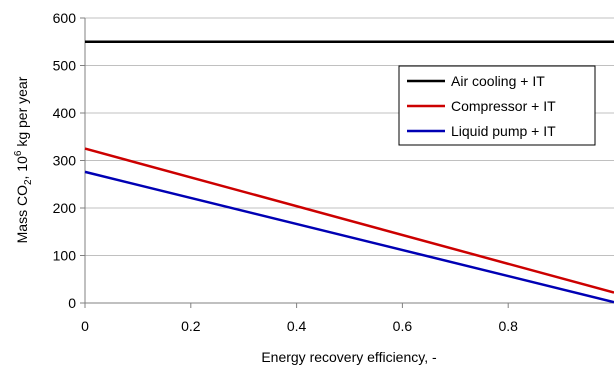 This screenshot has width=614, height=367. Describe the element at coordinates (85, 326) in the screenshot. I see `x-tick-label: 0` at that location.